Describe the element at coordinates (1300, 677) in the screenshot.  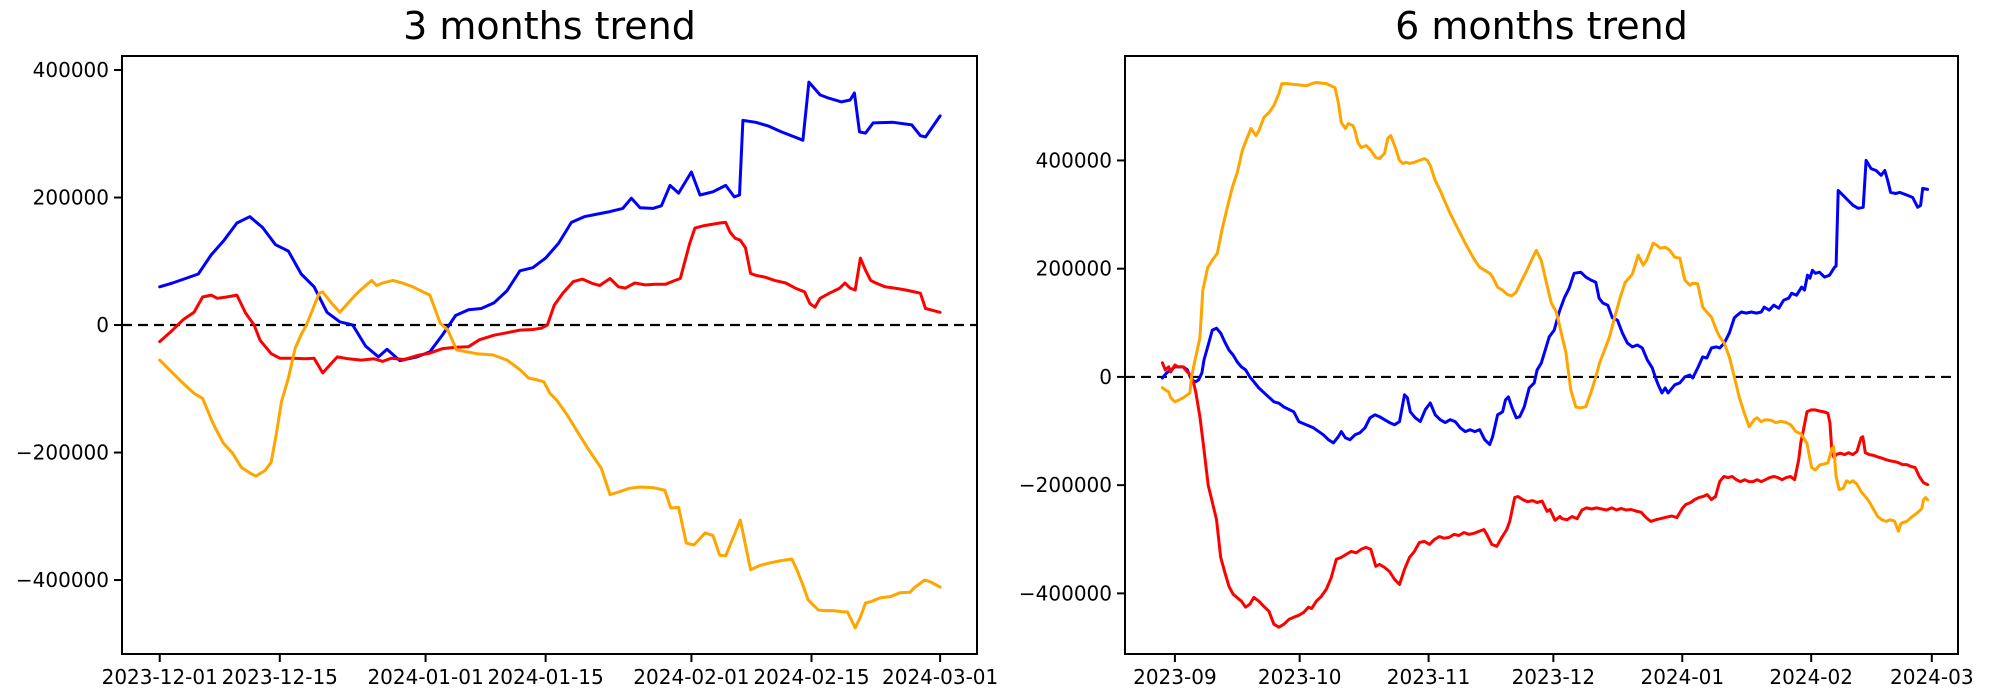
I see `x-tick-label: 2023-10` at that location.